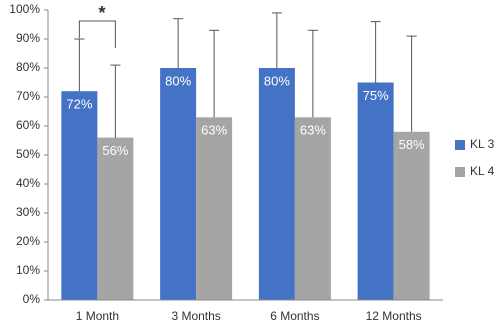  Describe the element at coordinates (97, 34) in the screenshot. I see `significance-bracket` at that location.